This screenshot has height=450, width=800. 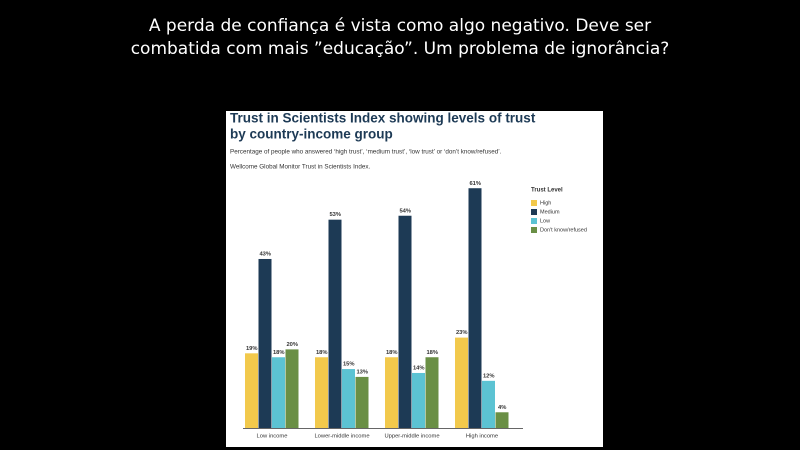 What do you see at coordinates (265, 255) in the screenshot?
I see `value-label: 43%` at bounding box center [265, 255].